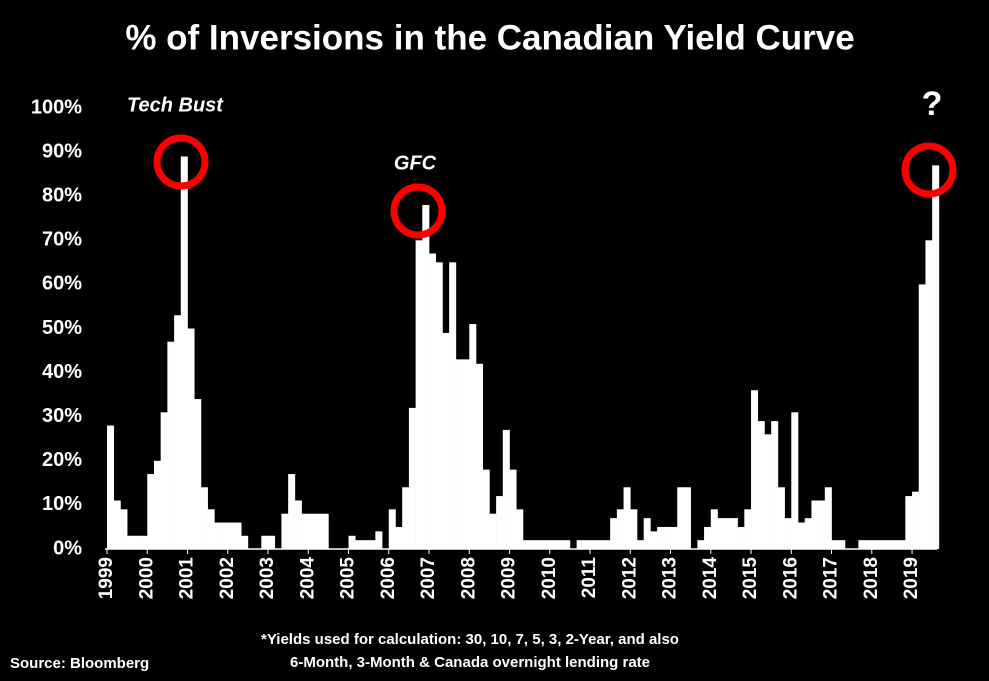 This screenshot has width=989, height=681. What do you see at coordinates (871, 578) in the screenshot?
I see `x-tick-label: 2018` at bounding box center [871, 578].